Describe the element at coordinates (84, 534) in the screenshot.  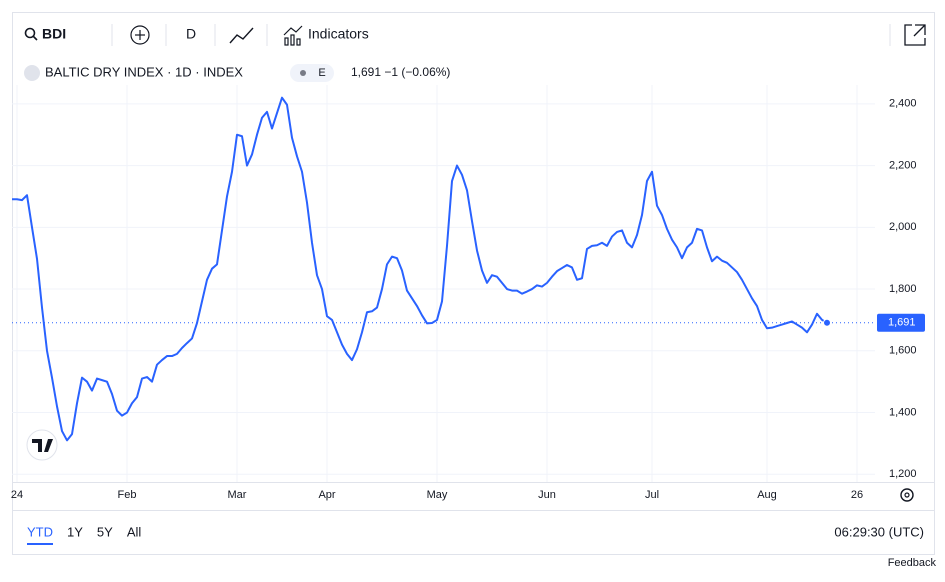
I see `range-bar: YTD 1Y 5Y All` at that location.